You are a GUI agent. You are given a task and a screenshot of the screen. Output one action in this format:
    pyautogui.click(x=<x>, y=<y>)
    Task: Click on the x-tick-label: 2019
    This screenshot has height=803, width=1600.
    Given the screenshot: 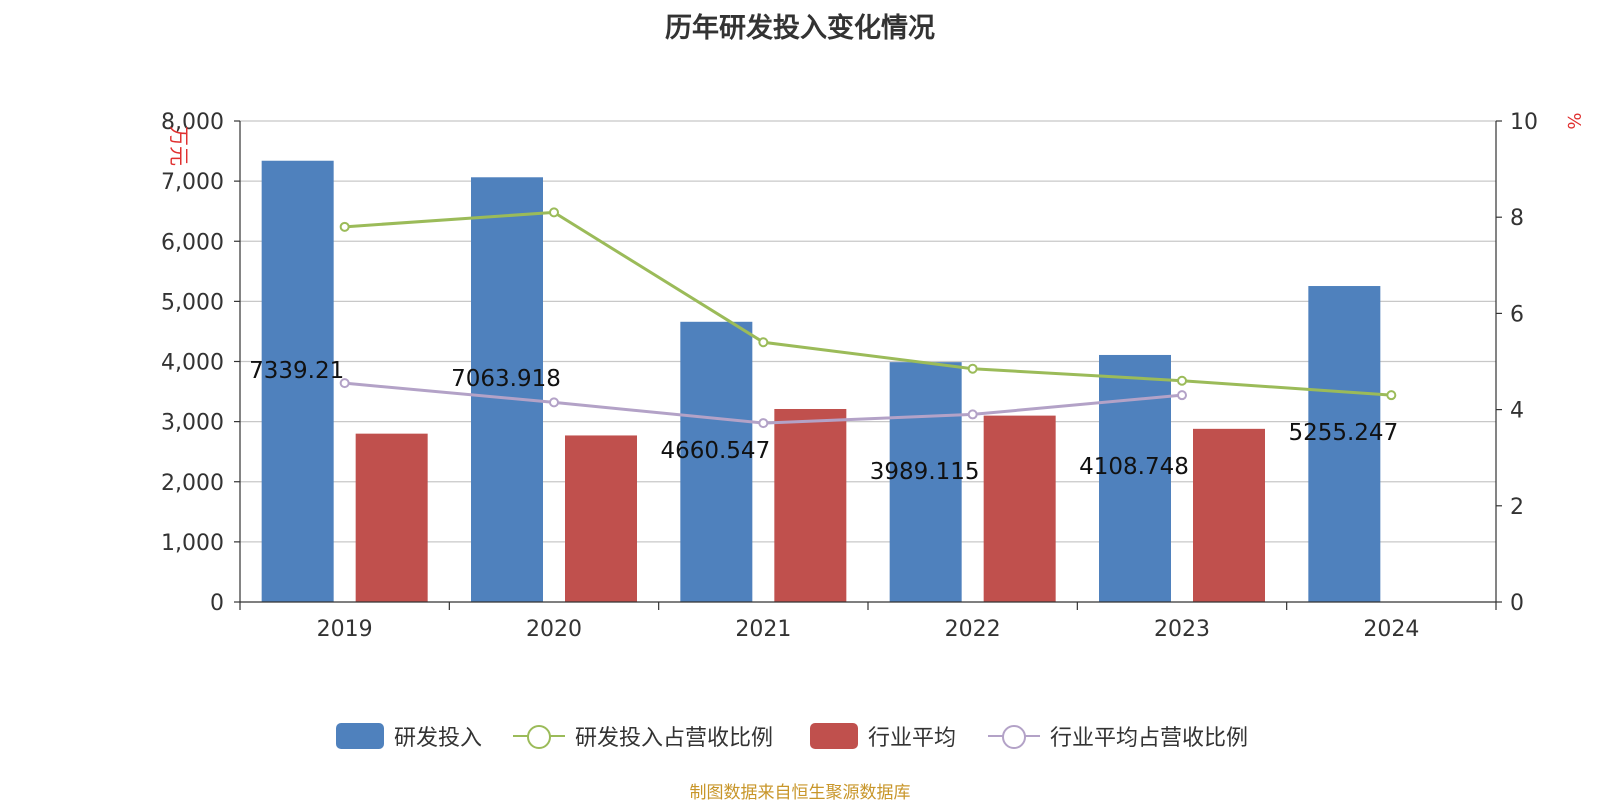 What is the action you would take?
    pyautogui.click(x=345, y=629)
    